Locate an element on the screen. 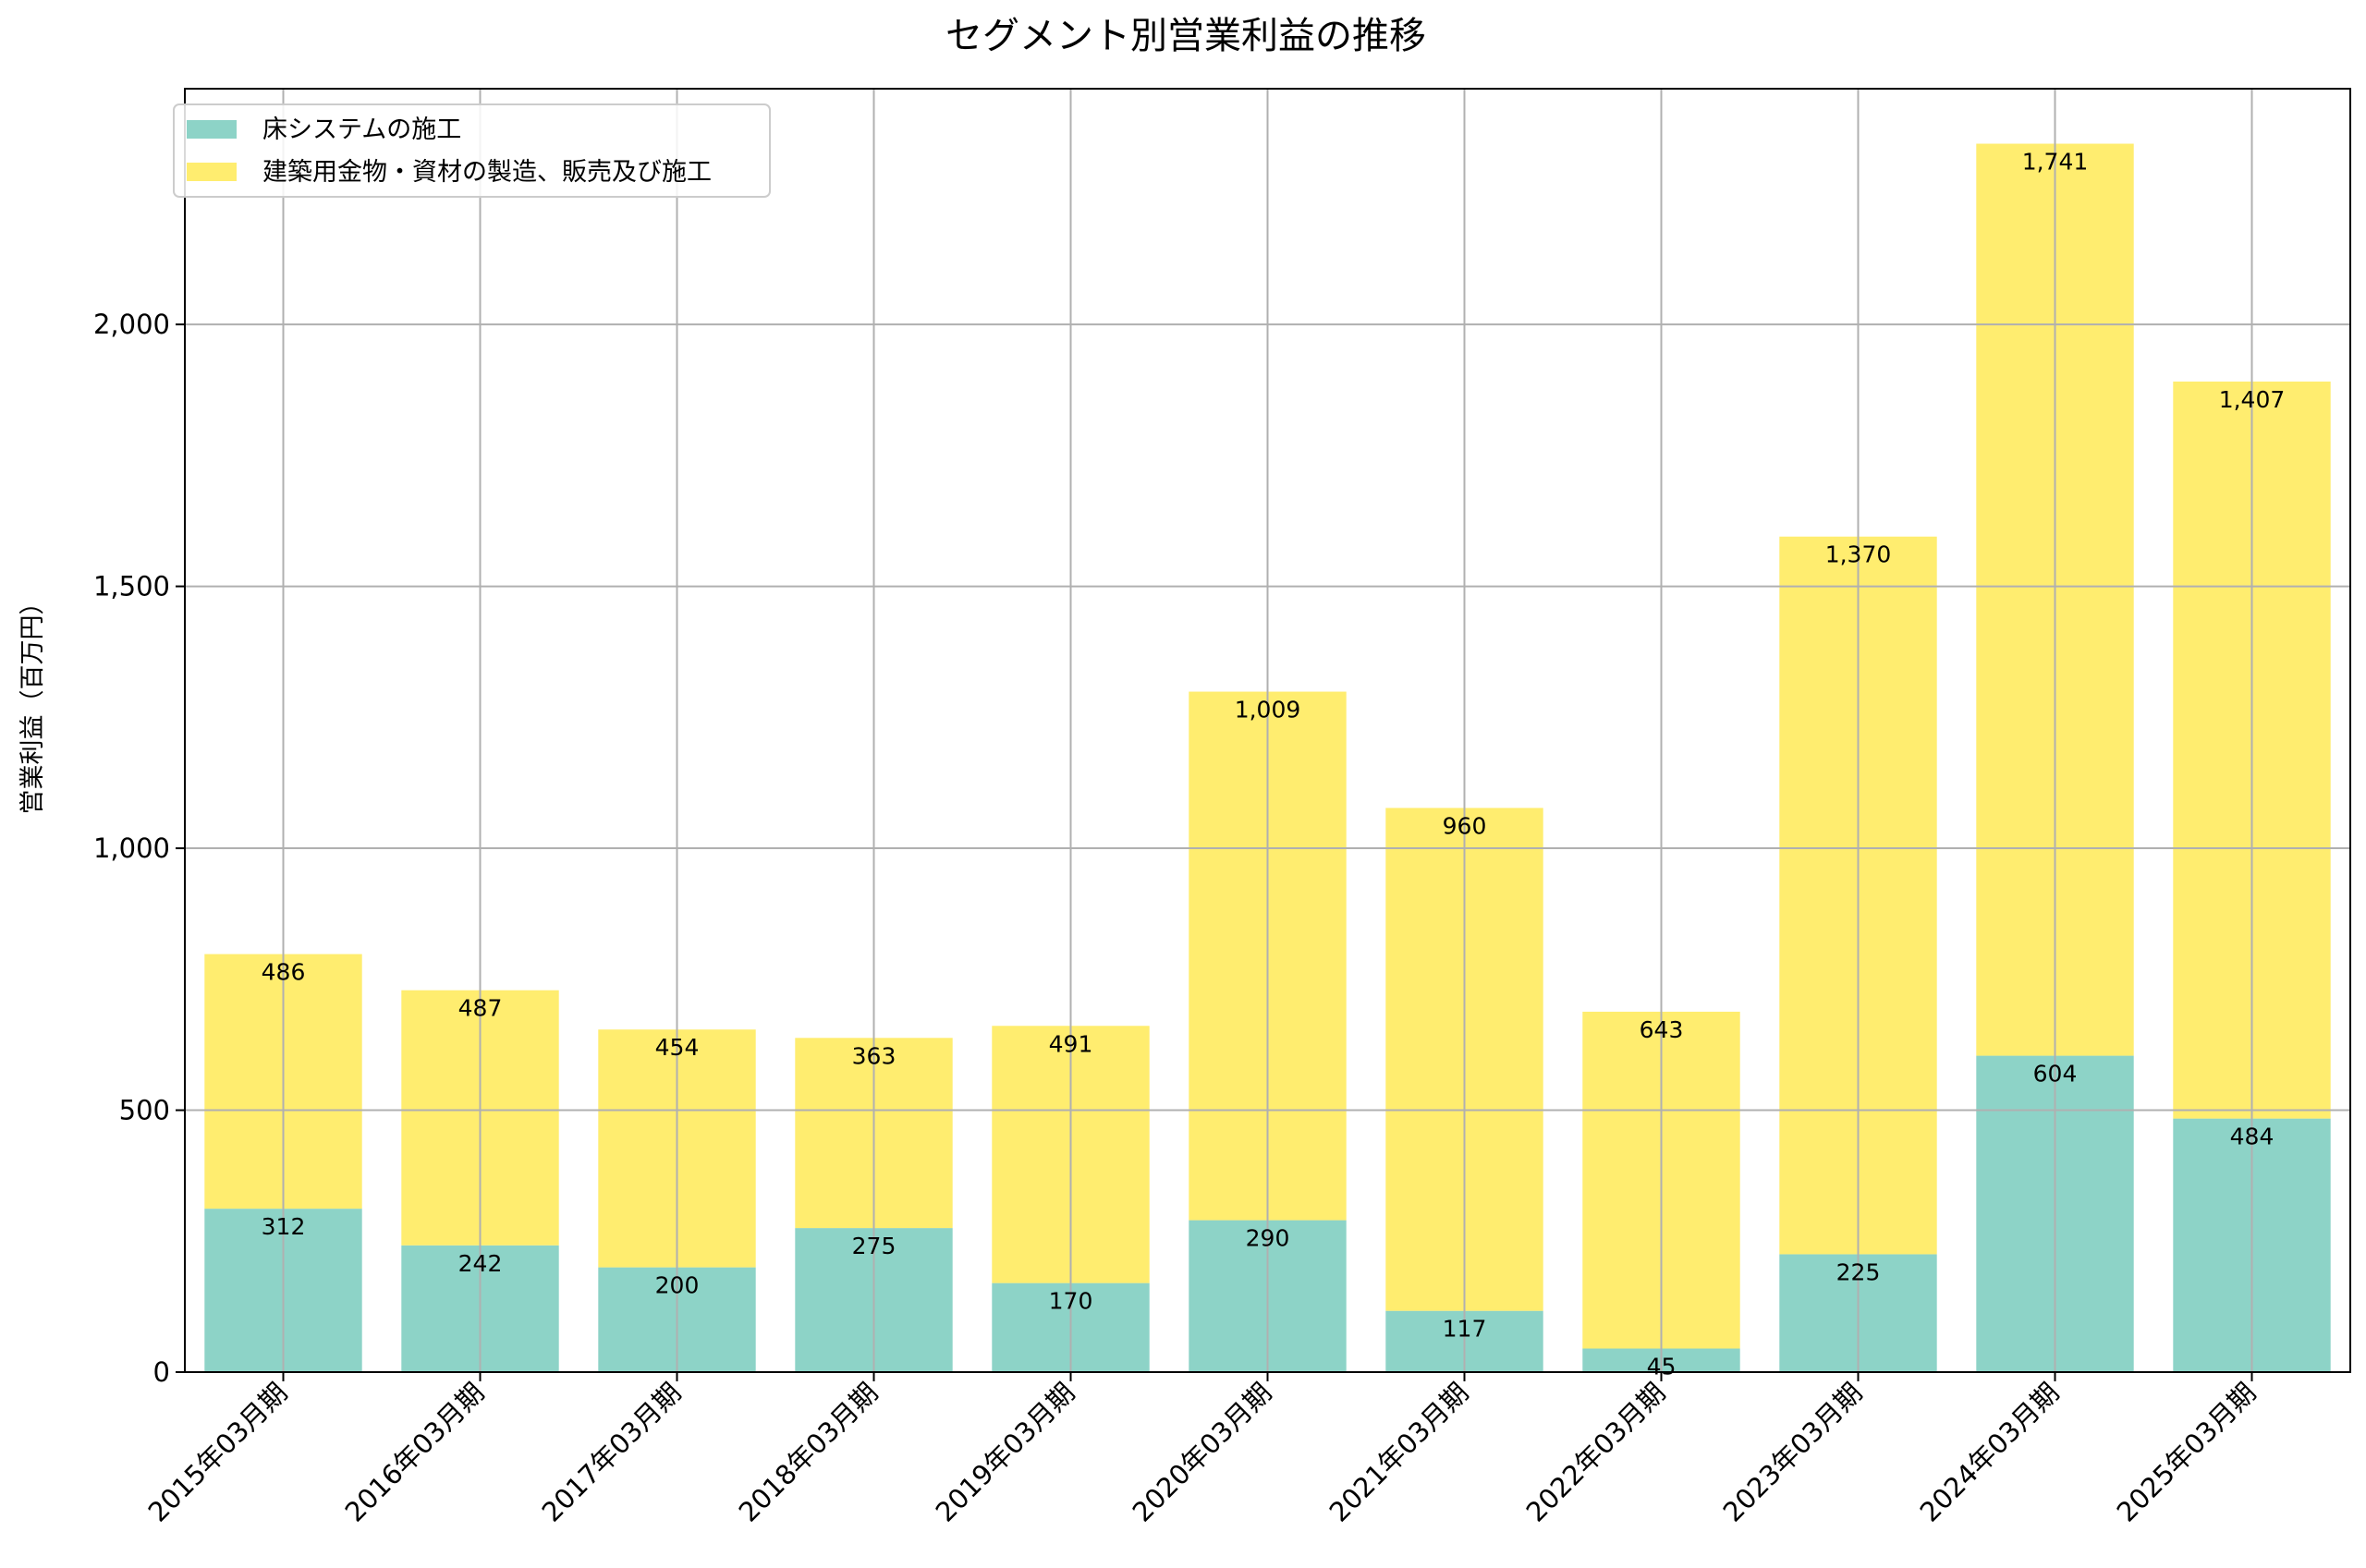  data-label: 200 is located at coordinates (677, 1285).